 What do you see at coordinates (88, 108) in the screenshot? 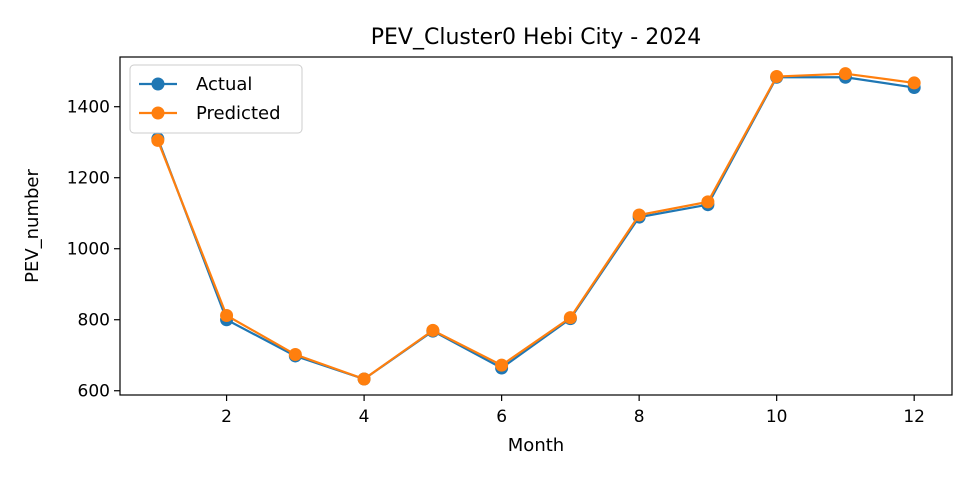
I see `y-tick-label: 1400` at bounding box center [88, 108].